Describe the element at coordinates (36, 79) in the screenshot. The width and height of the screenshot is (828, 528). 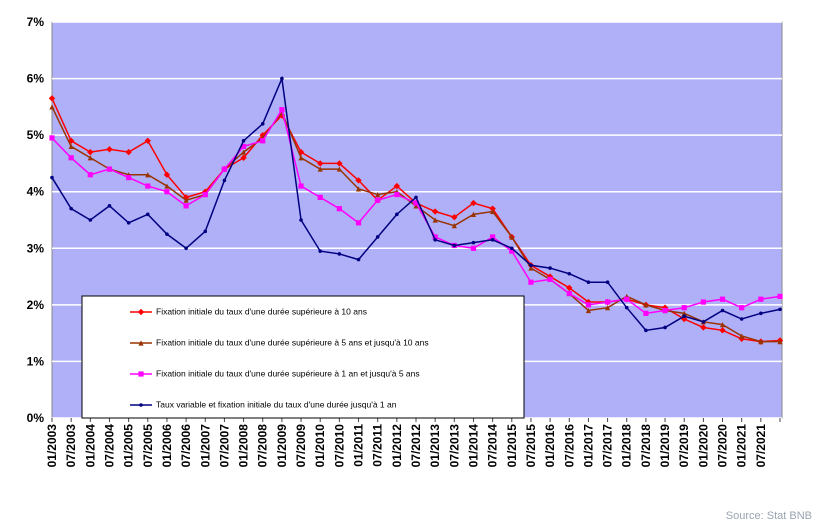
I see `y-tick-label: 6%` at that location.